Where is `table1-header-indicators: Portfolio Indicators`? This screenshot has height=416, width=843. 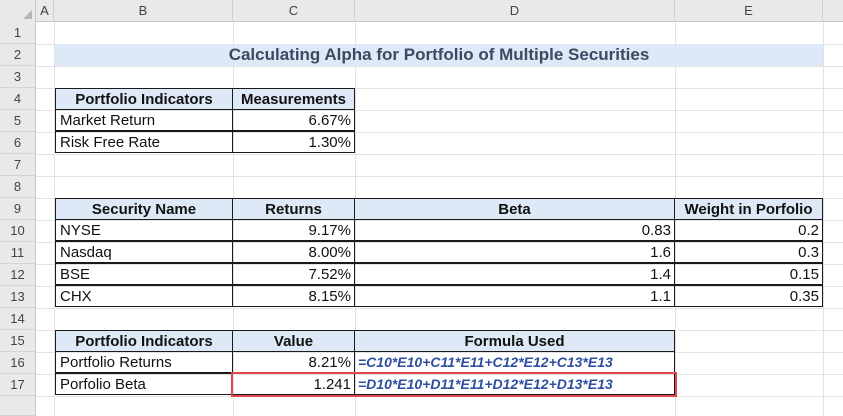 table1-header-indicators: Portfolio Indicators is located at coordinates (144, 99).